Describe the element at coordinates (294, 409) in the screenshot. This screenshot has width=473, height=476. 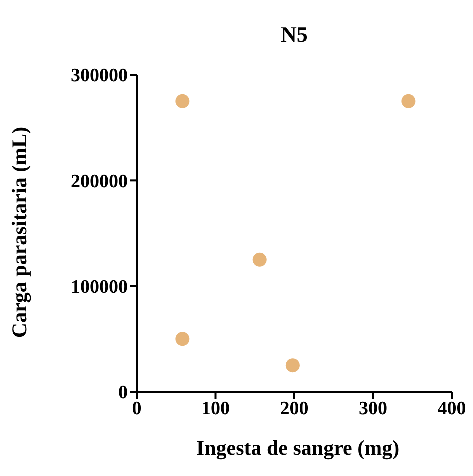
I see `x-tick-label: 200` at that location.